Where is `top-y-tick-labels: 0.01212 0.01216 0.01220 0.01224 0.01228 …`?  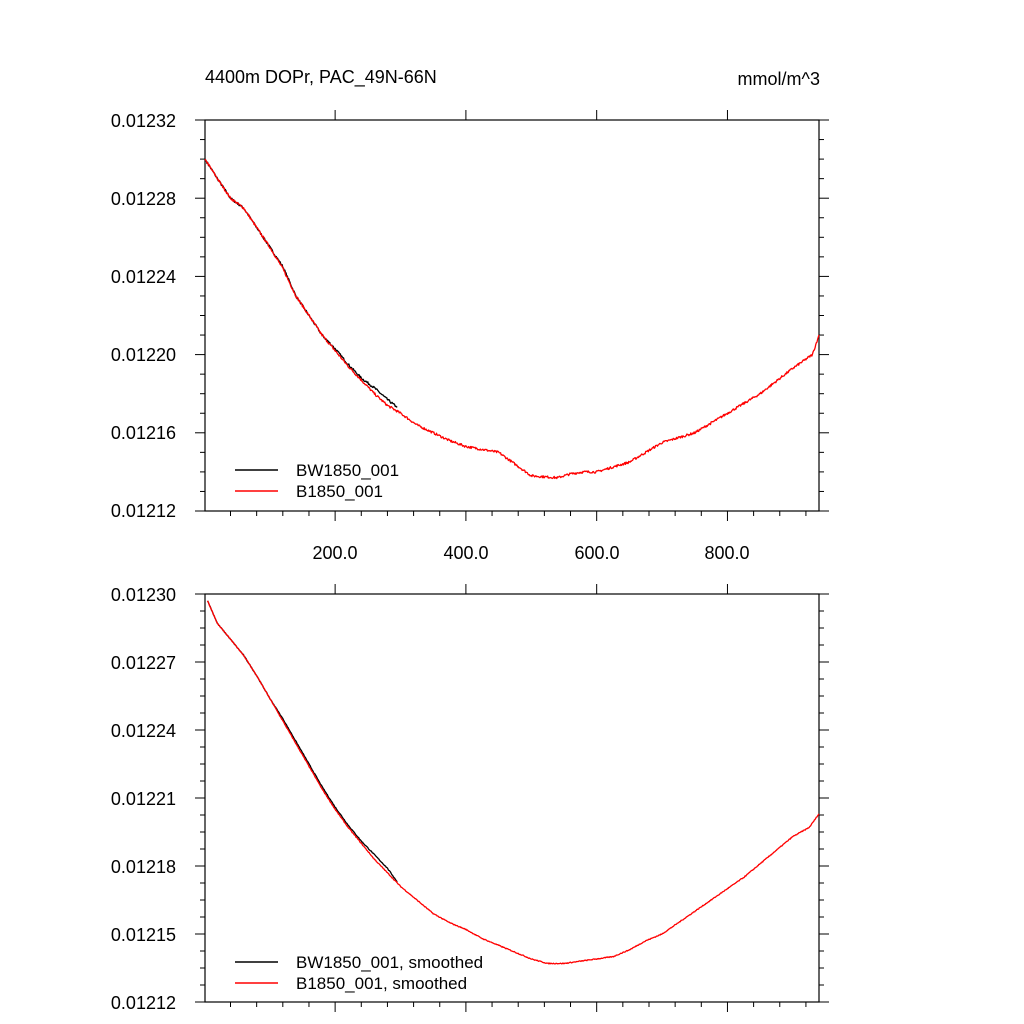
top-y-tick-labels: 0.01212 0.01216 0.01220 0.01224 0.01228 … is located at coordinates (143, 316).